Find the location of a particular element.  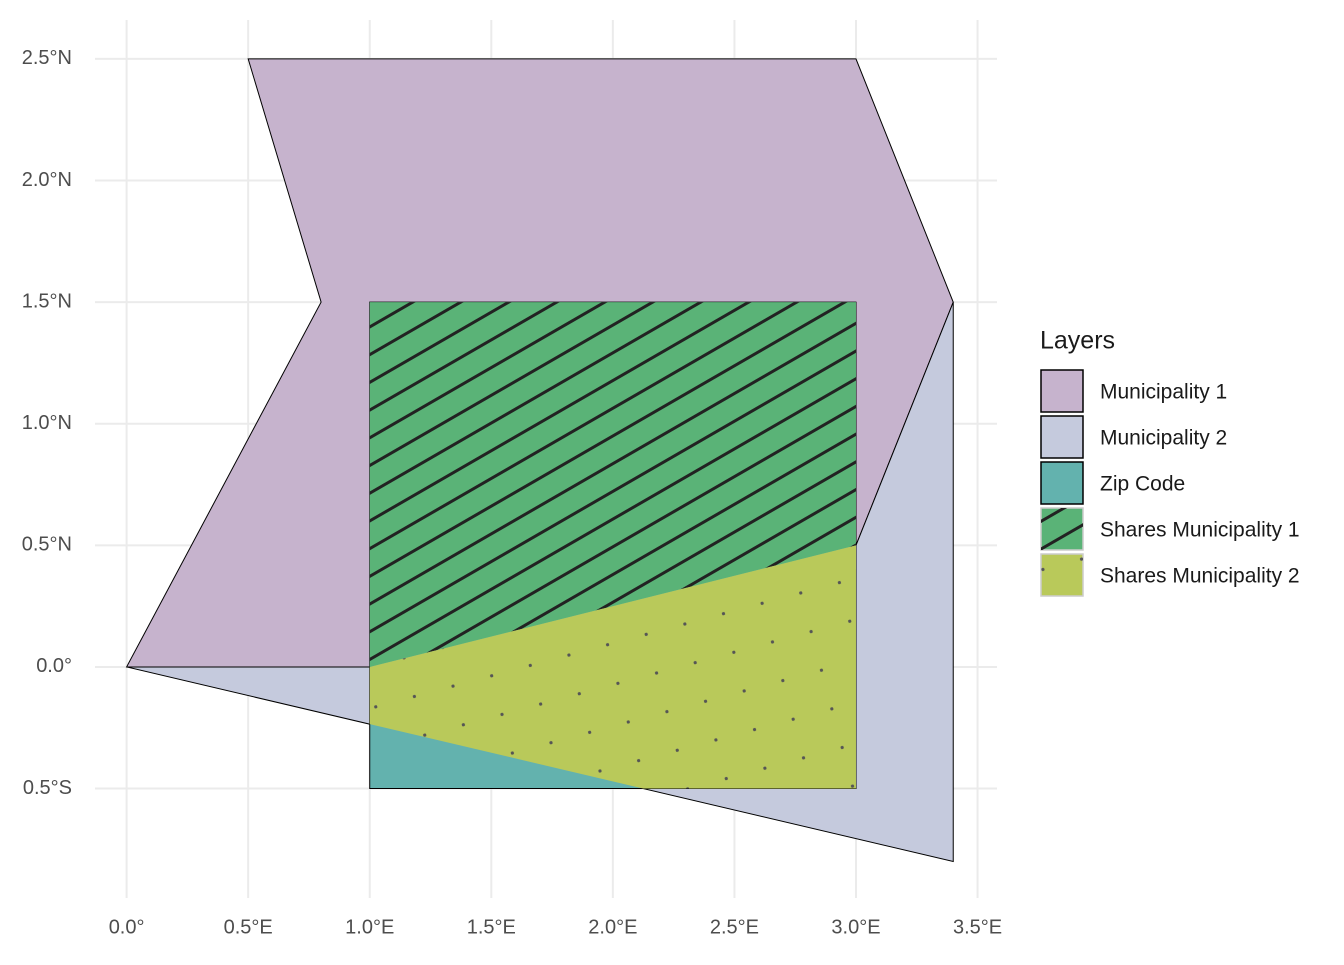

legend-label: Shares Municipality 1 is located at coordinates (1200, 530).